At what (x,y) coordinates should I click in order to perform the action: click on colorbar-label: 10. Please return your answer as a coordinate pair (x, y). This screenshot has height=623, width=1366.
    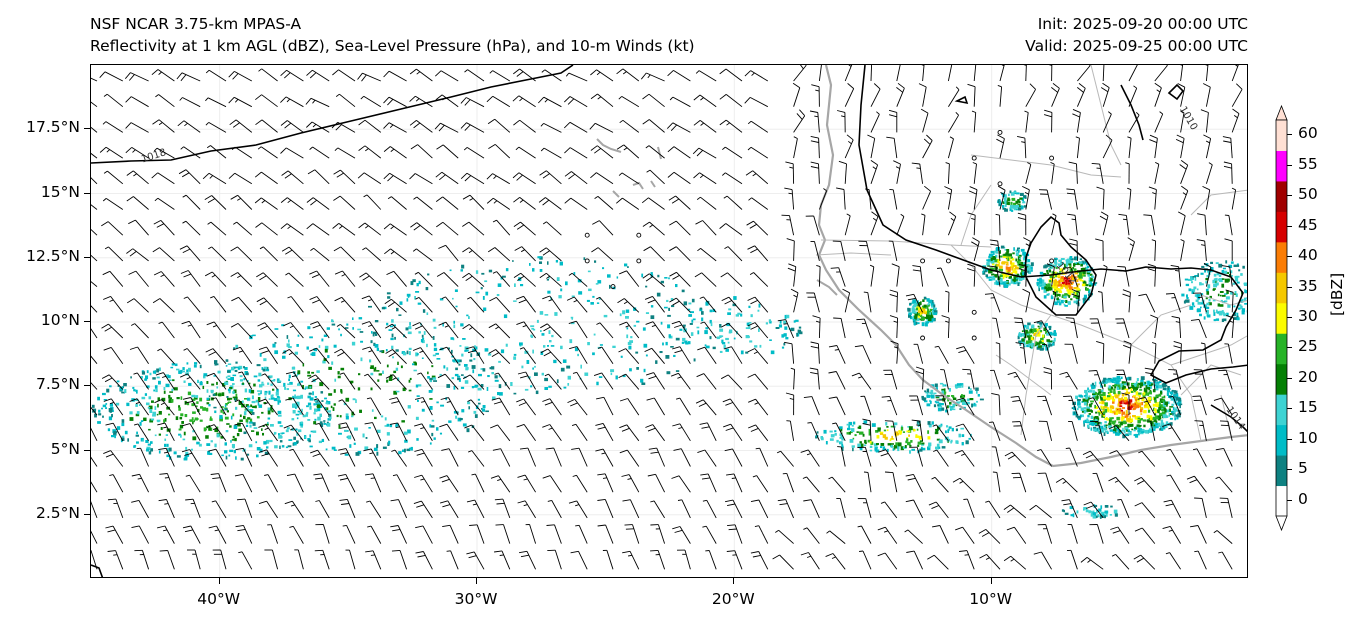
    Looking at the image, I should click on (1308, 437).